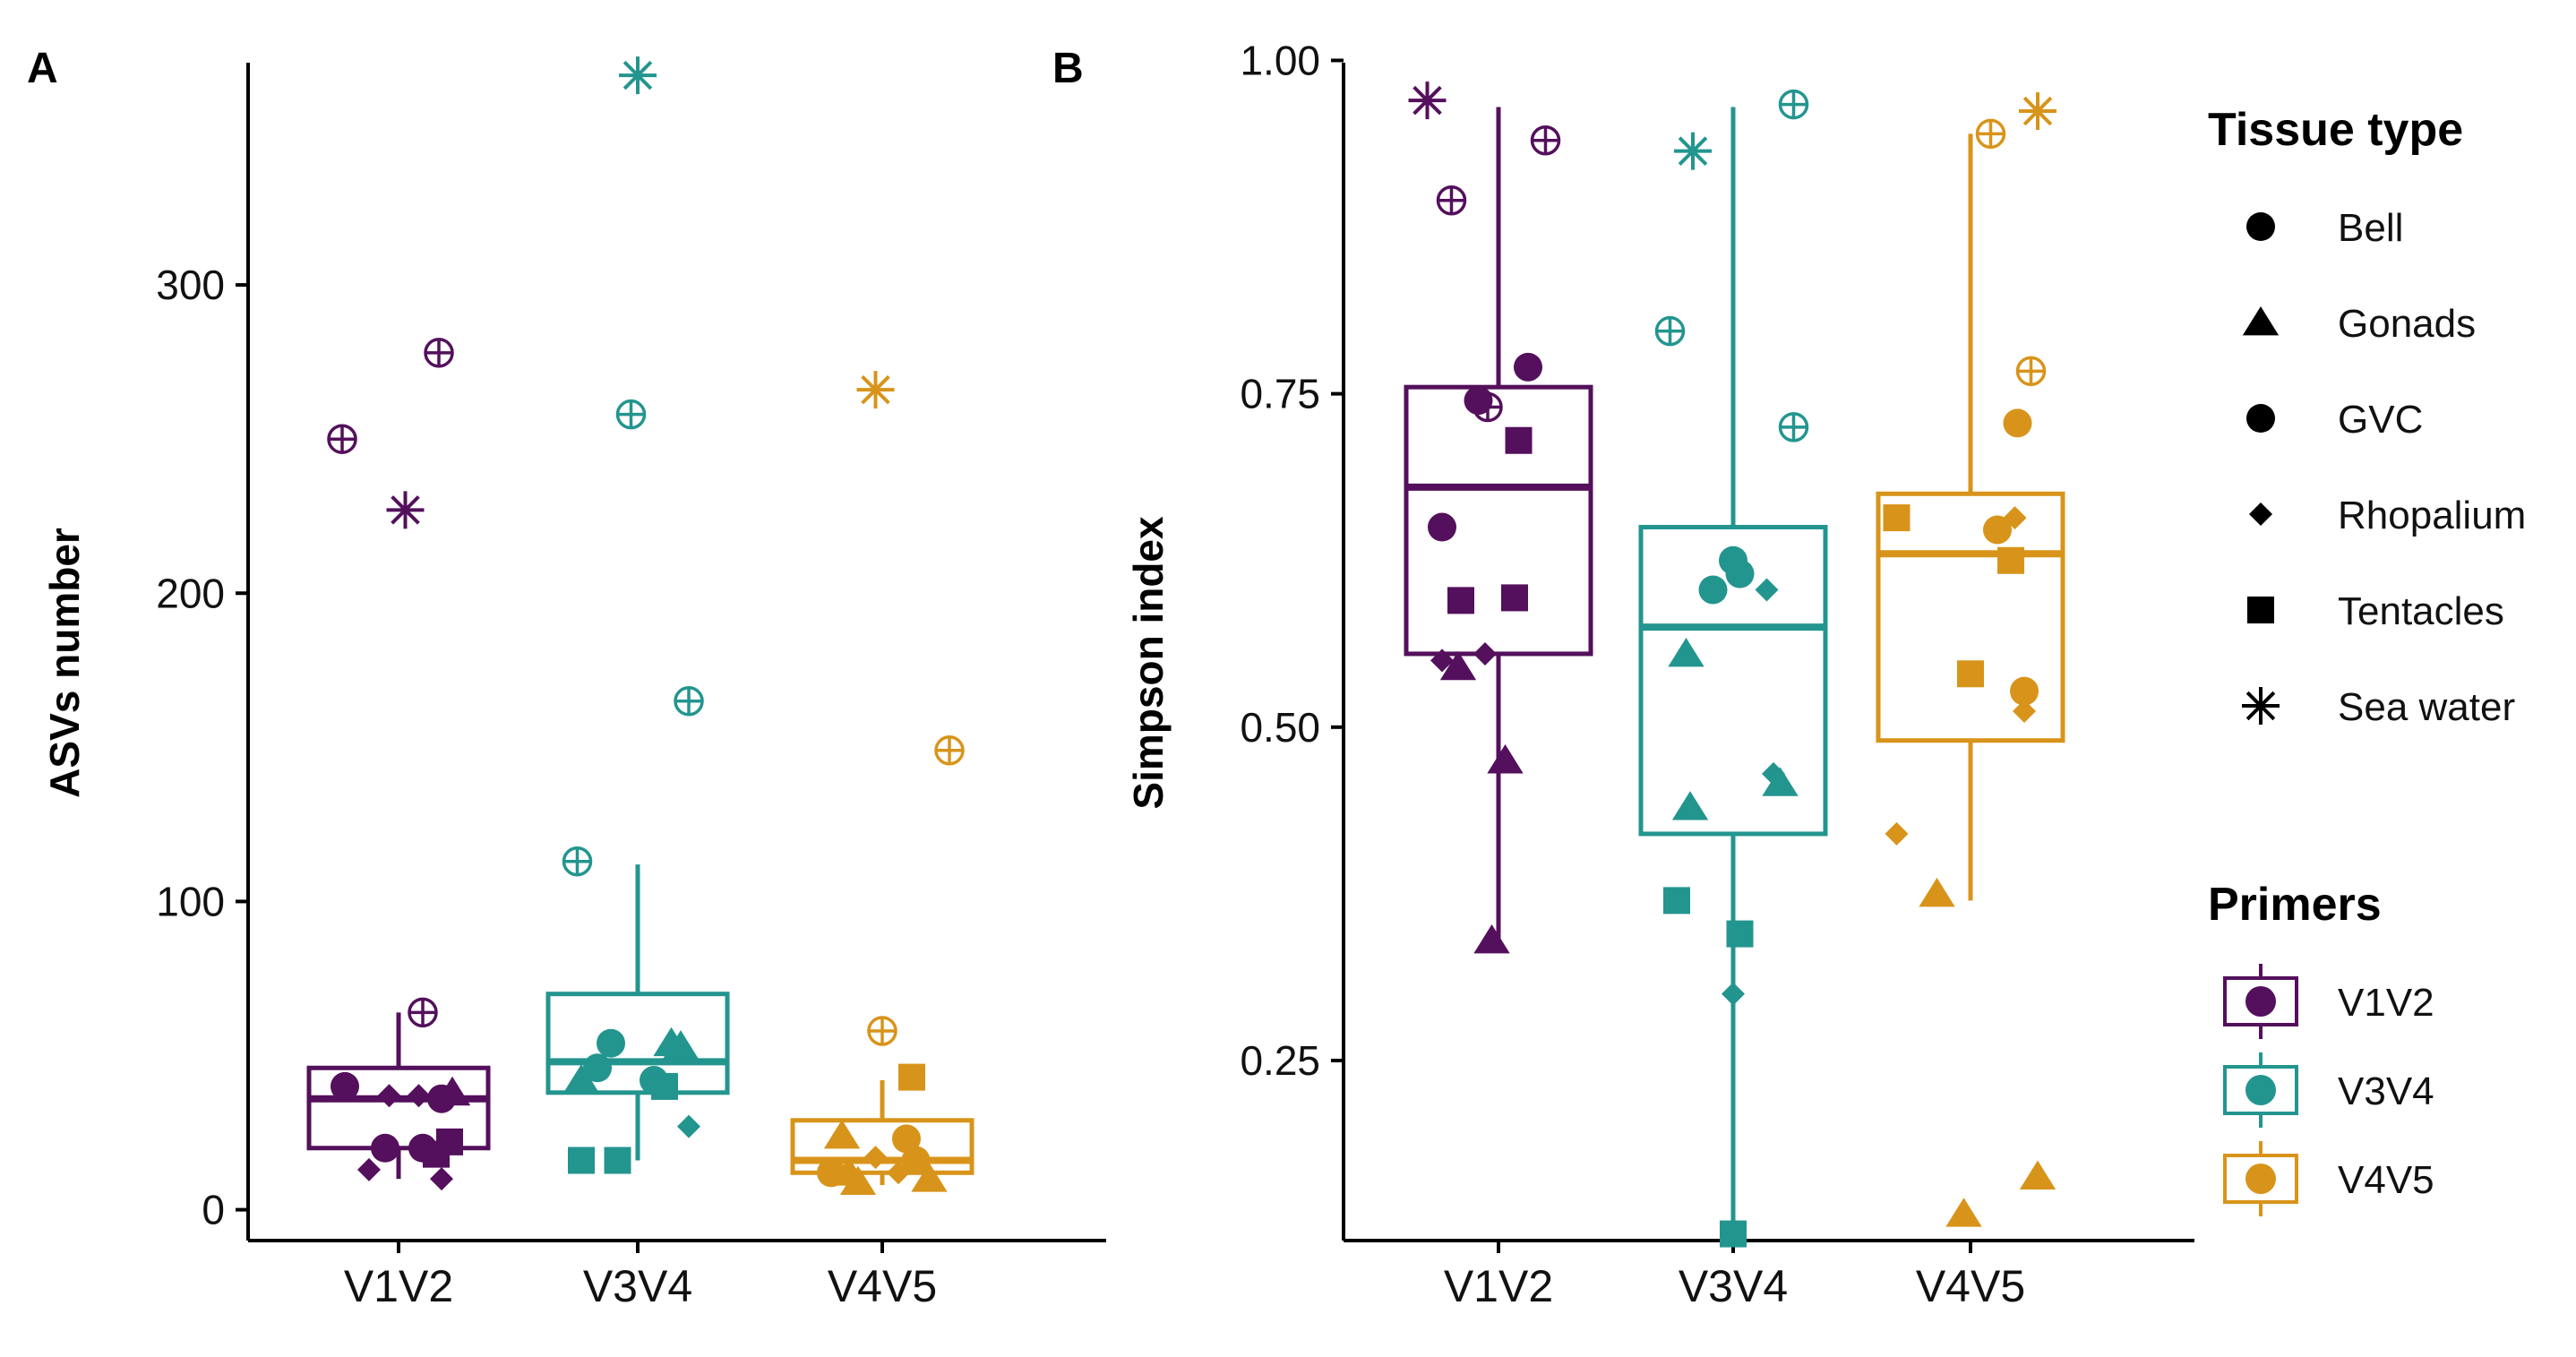  What do you see at coordinates (1280, 727) in the screenshot?
I see `y-tick-label: 0.50` at bounding box center [1280, 727].